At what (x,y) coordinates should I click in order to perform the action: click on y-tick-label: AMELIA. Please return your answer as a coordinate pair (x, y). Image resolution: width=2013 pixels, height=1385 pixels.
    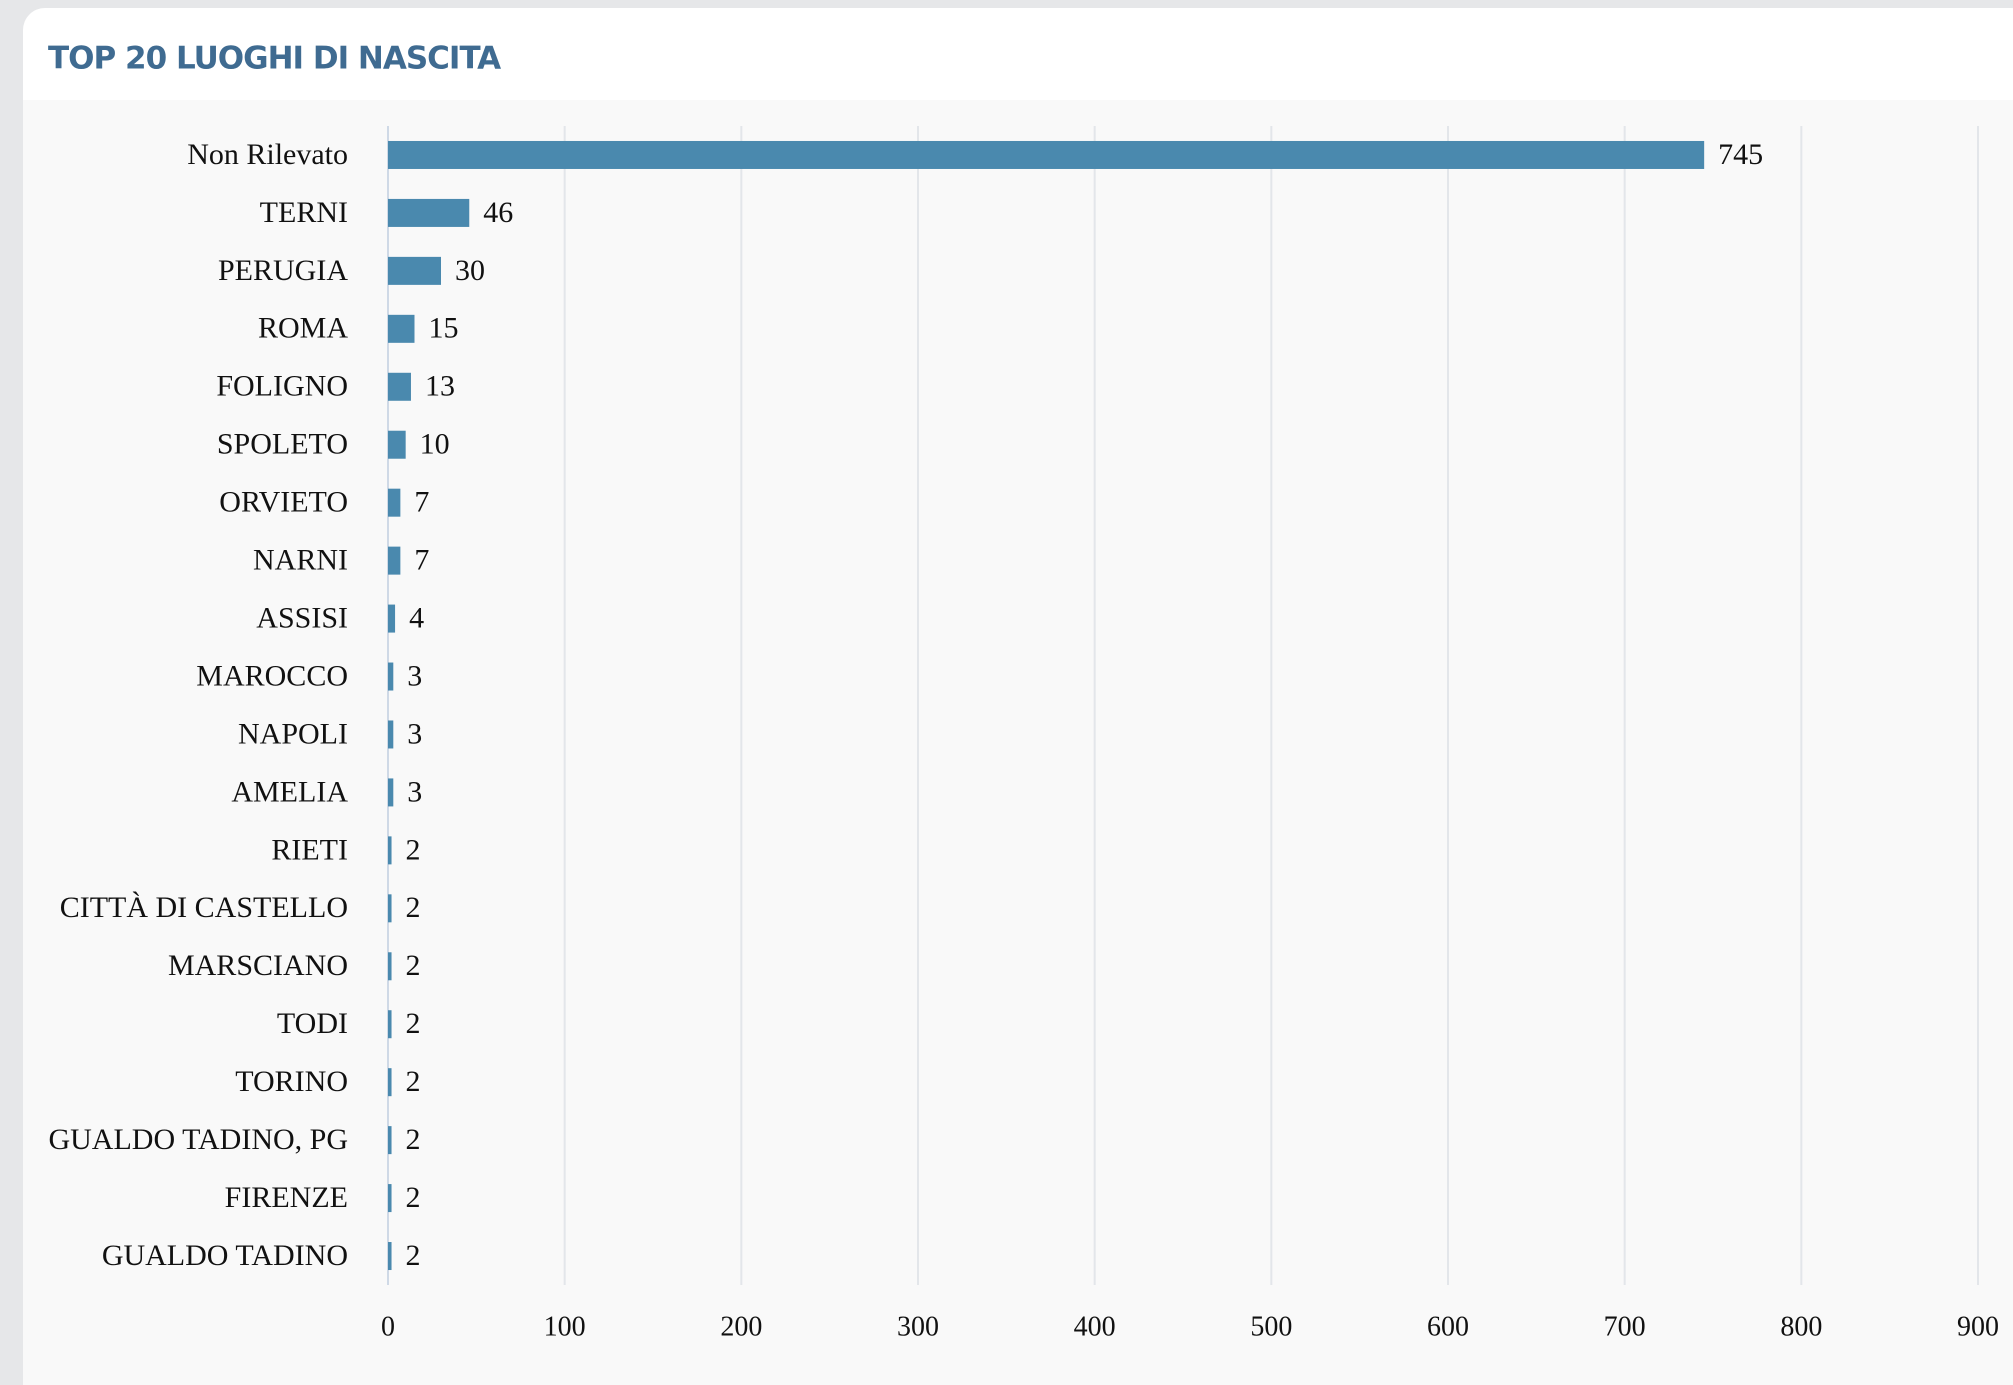
    Looking at the image, I should click on (289, 791).